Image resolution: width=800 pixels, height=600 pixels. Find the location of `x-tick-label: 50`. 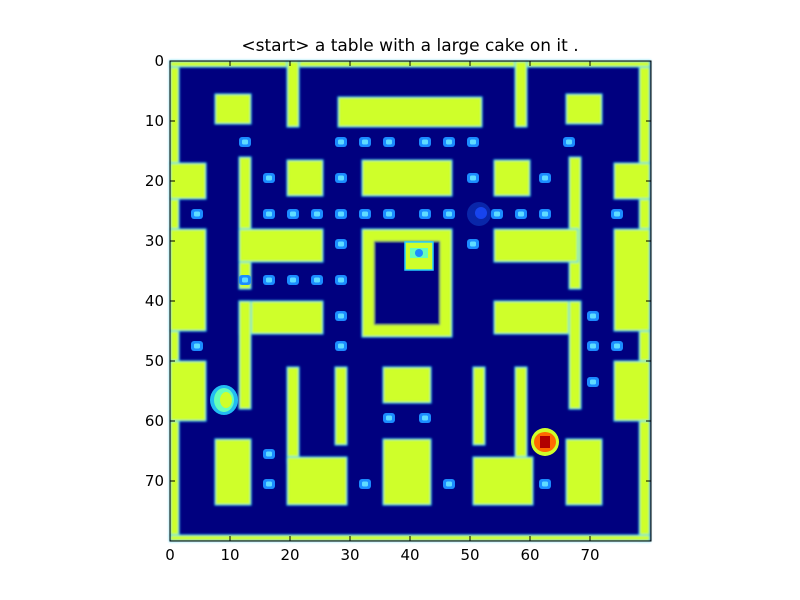

x-tick-label: 50 is located at coordinates (469, 555).